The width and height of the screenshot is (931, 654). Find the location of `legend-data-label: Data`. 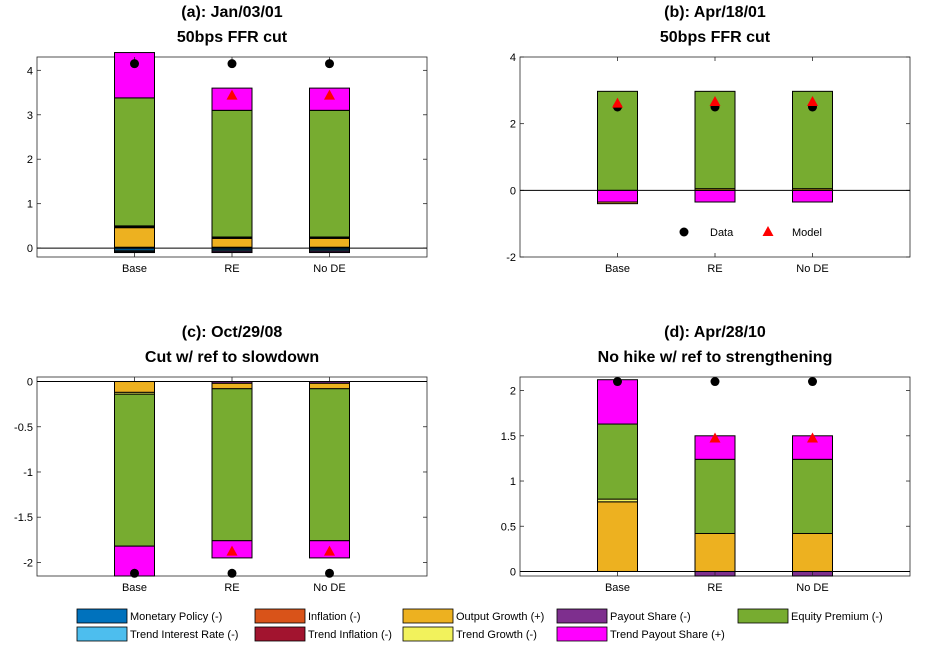

legend-data-label: Data is located at coordinates (722, 233).